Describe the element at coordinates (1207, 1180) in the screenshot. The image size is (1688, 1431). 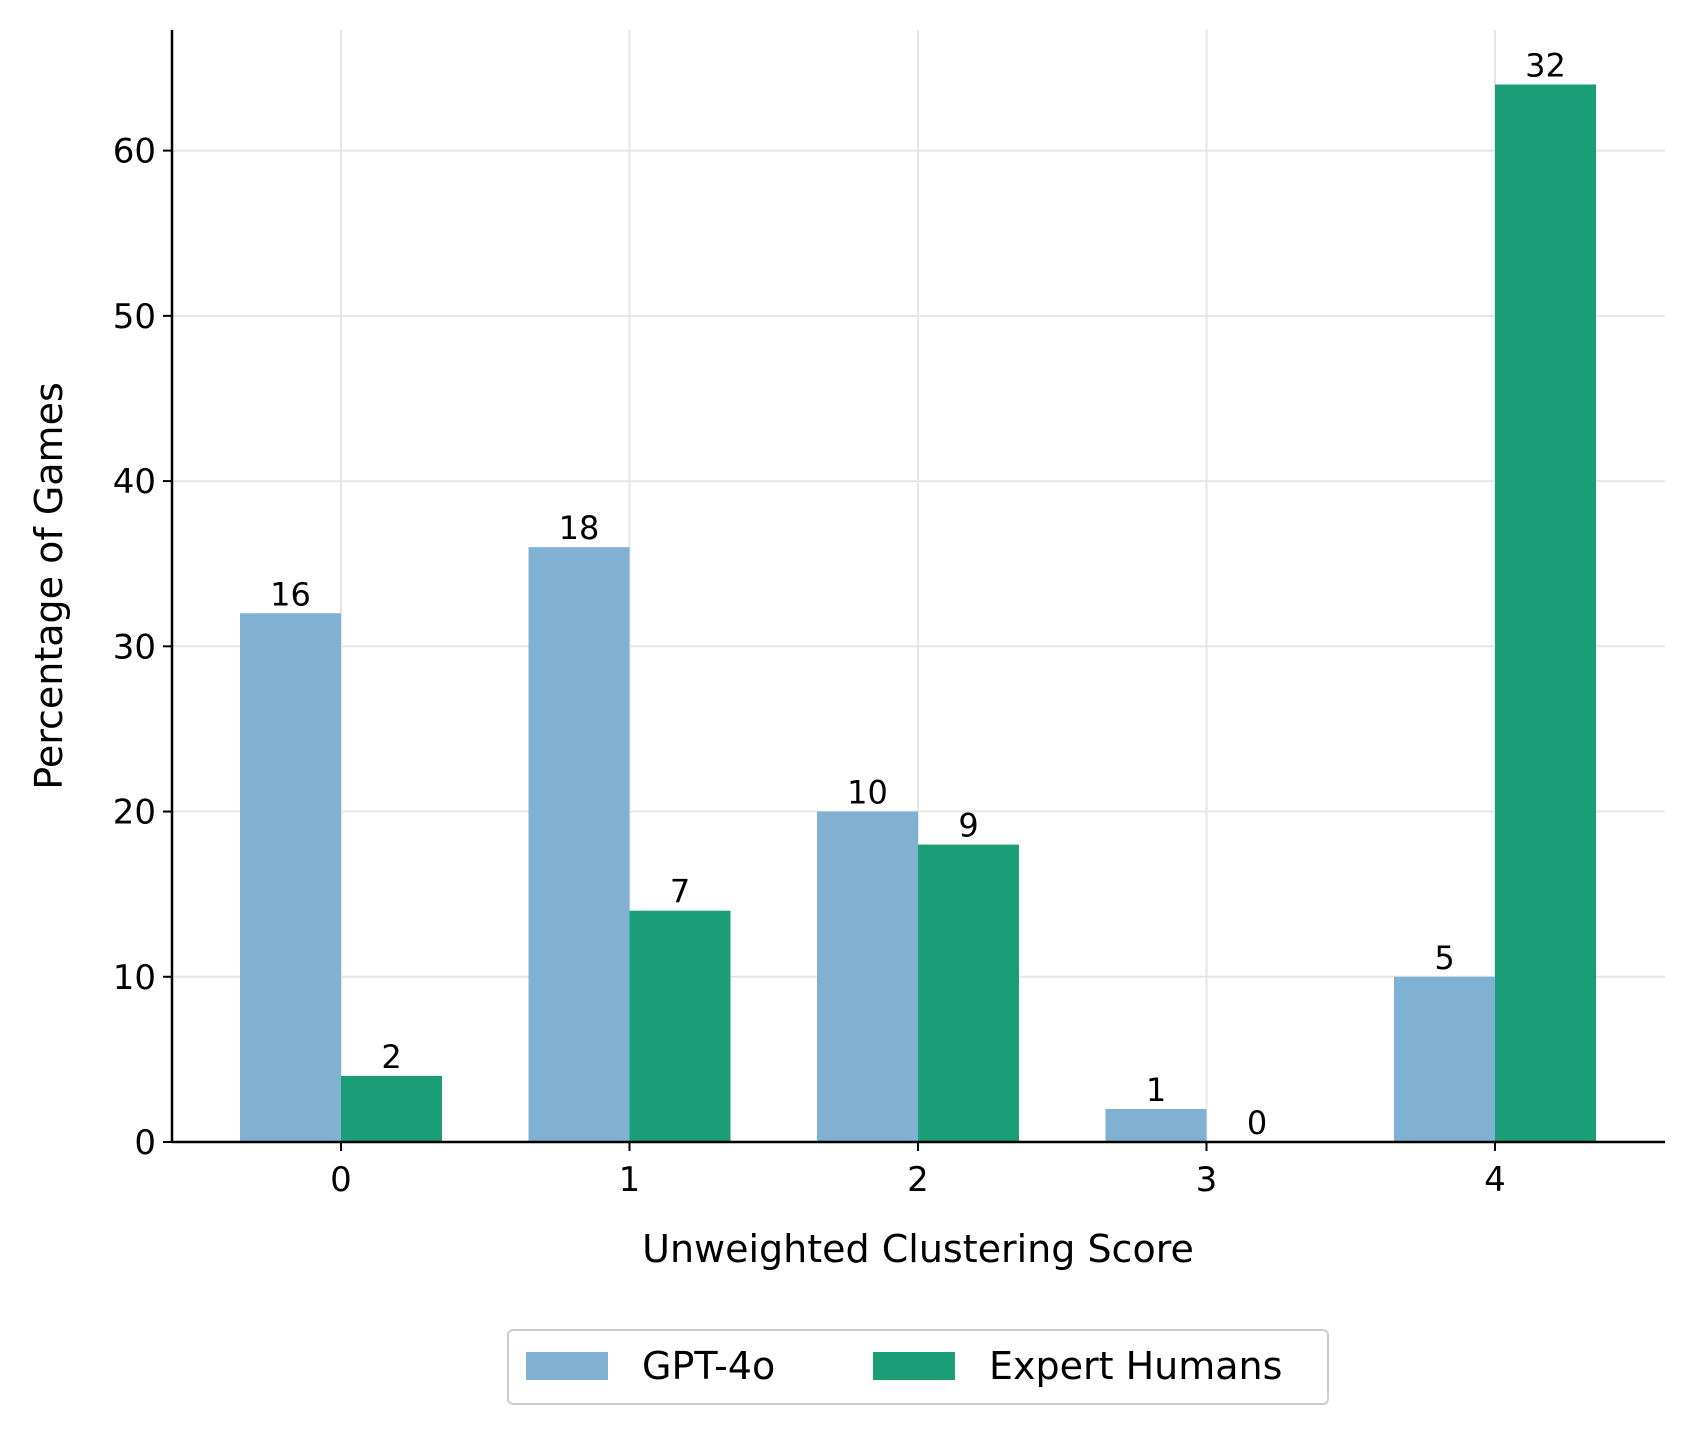
I see `x-tick-label: 3` at that location.